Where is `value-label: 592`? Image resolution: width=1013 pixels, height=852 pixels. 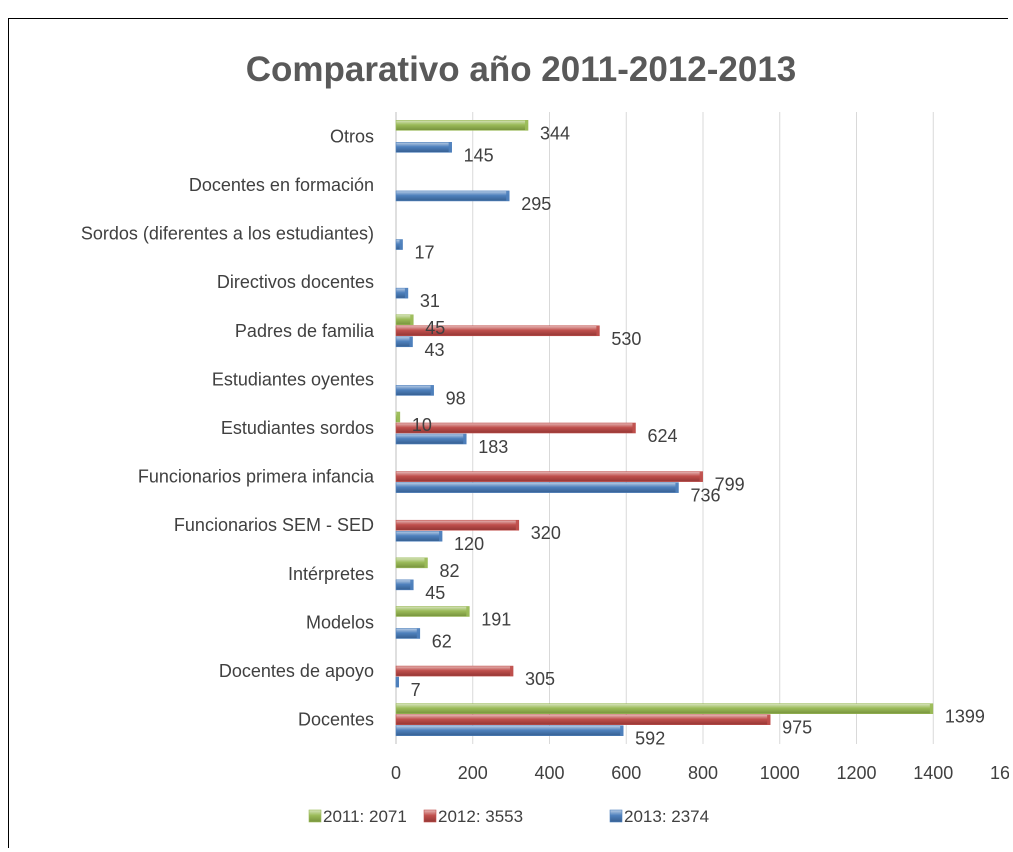 value-label: 592 is located at coordinates (650, 739).